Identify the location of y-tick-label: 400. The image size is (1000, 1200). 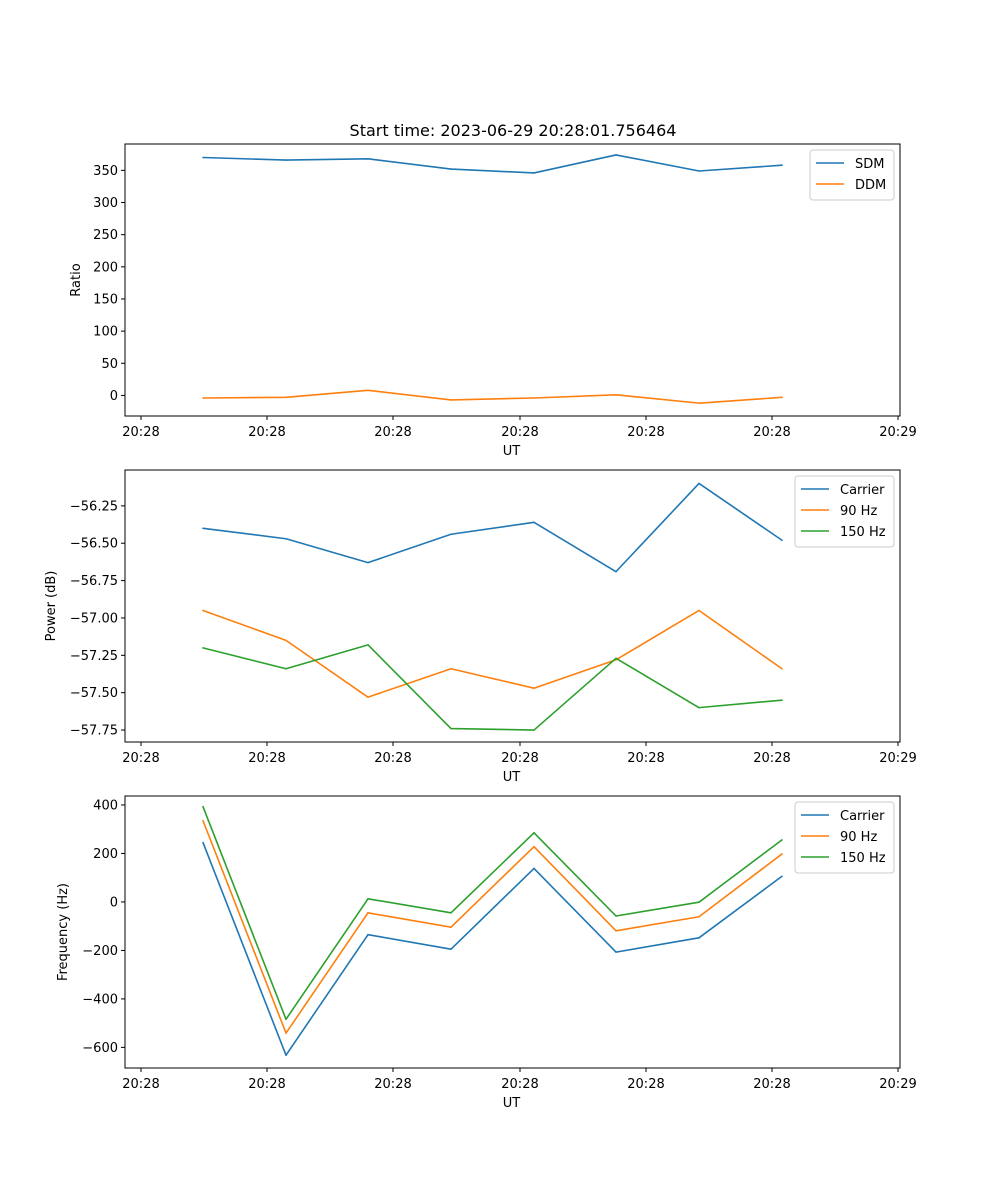
(105, 805).